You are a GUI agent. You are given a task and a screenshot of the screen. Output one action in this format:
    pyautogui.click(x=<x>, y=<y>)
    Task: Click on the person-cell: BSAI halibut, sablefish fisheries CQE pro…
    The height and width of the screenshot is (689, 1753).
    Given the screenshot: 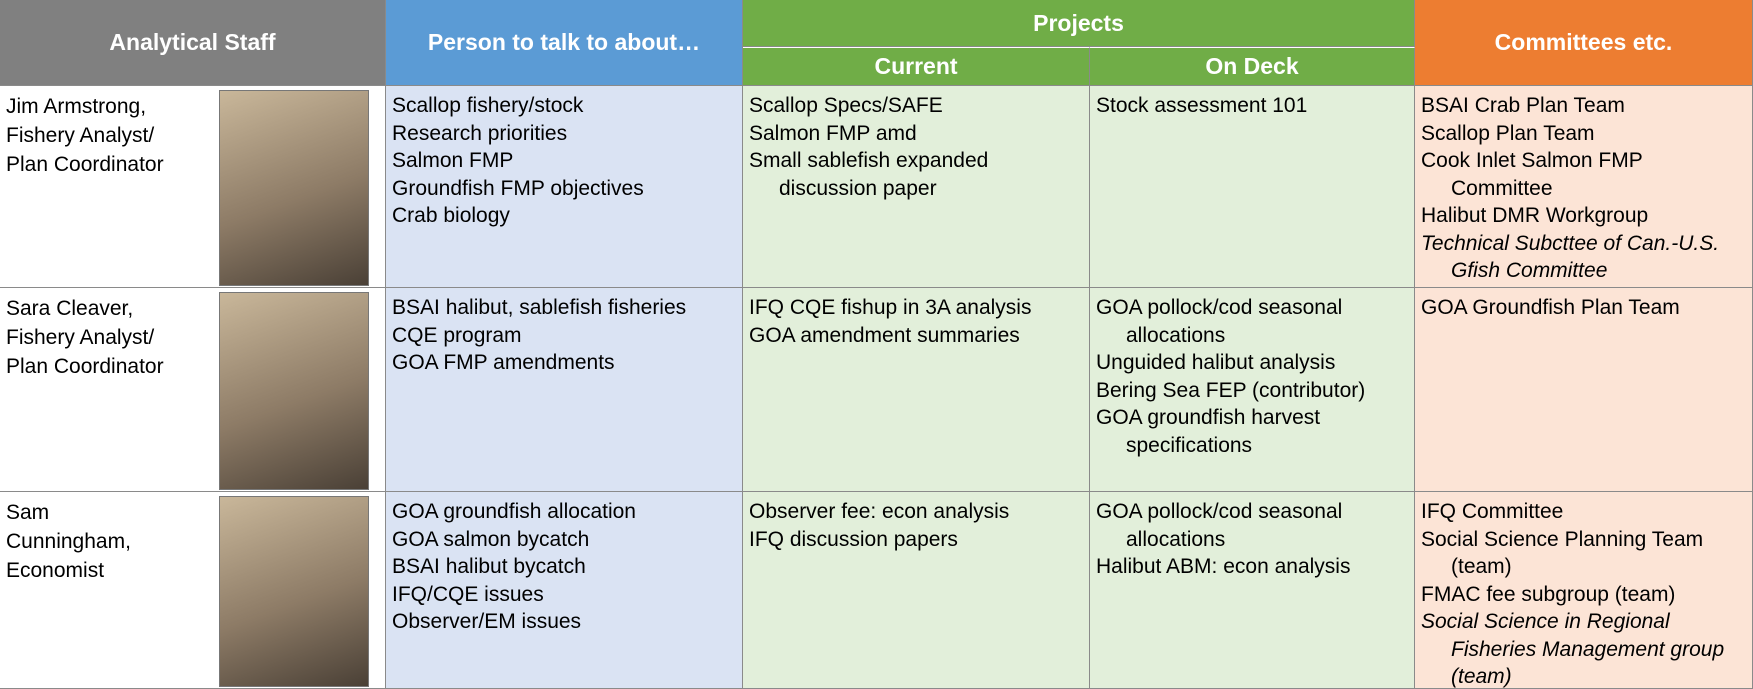 What is the action you would take?
    pyautogui.click(x=564, y=390)
    